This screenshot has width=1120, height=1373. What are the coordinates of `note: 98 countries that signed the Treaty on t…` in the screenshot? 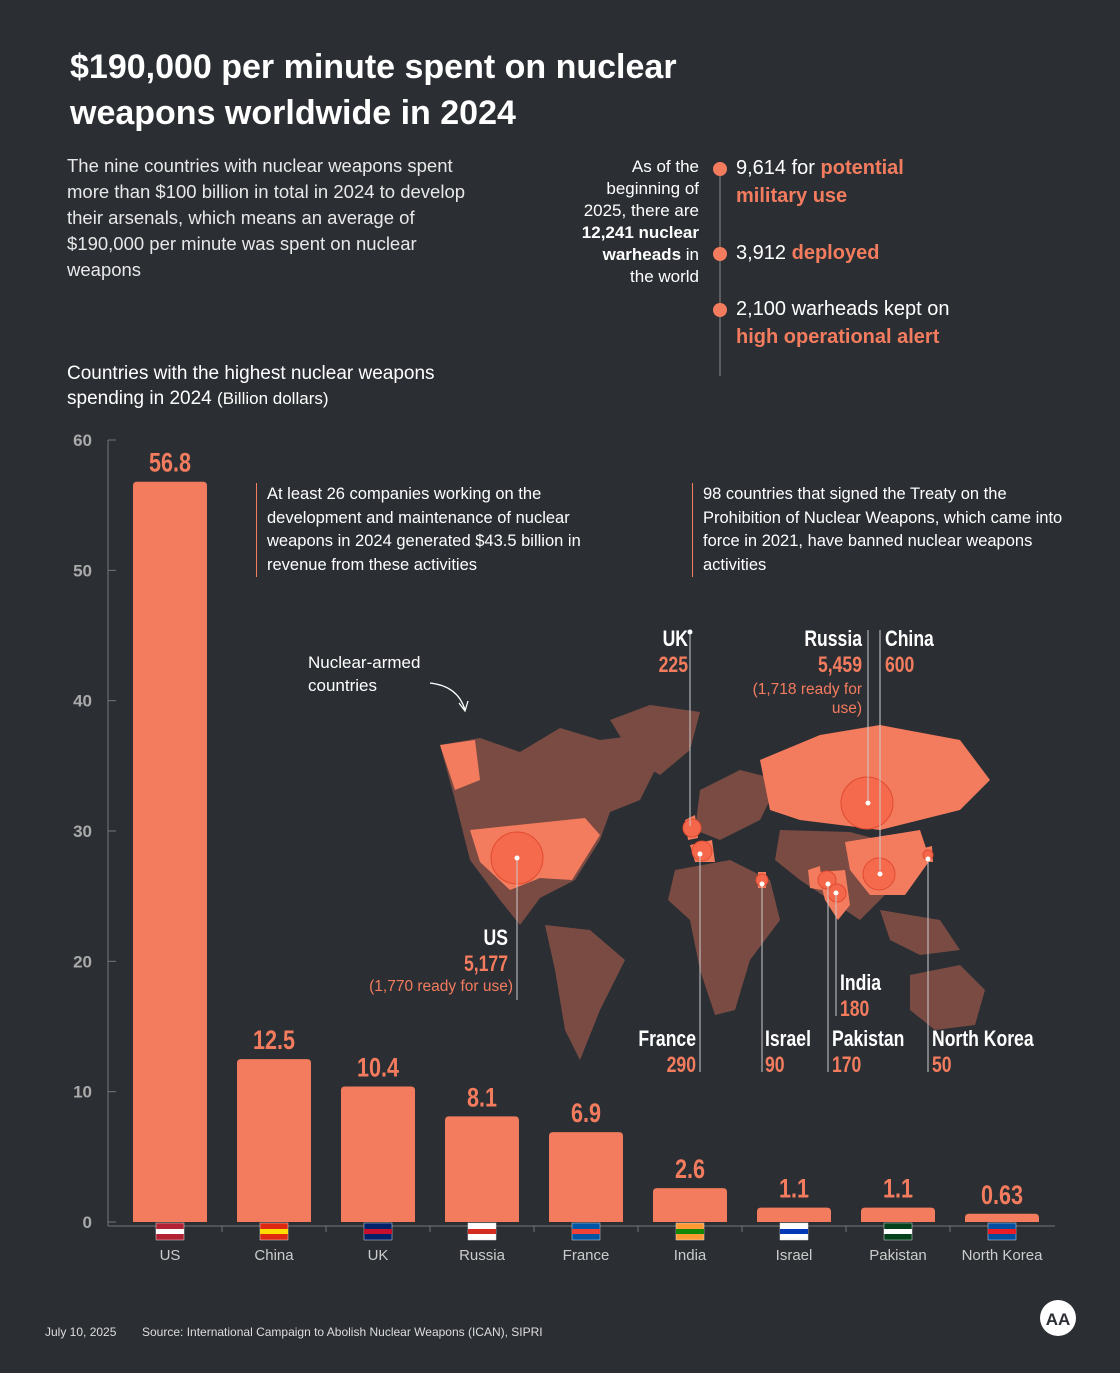 It's located at (882, 530).